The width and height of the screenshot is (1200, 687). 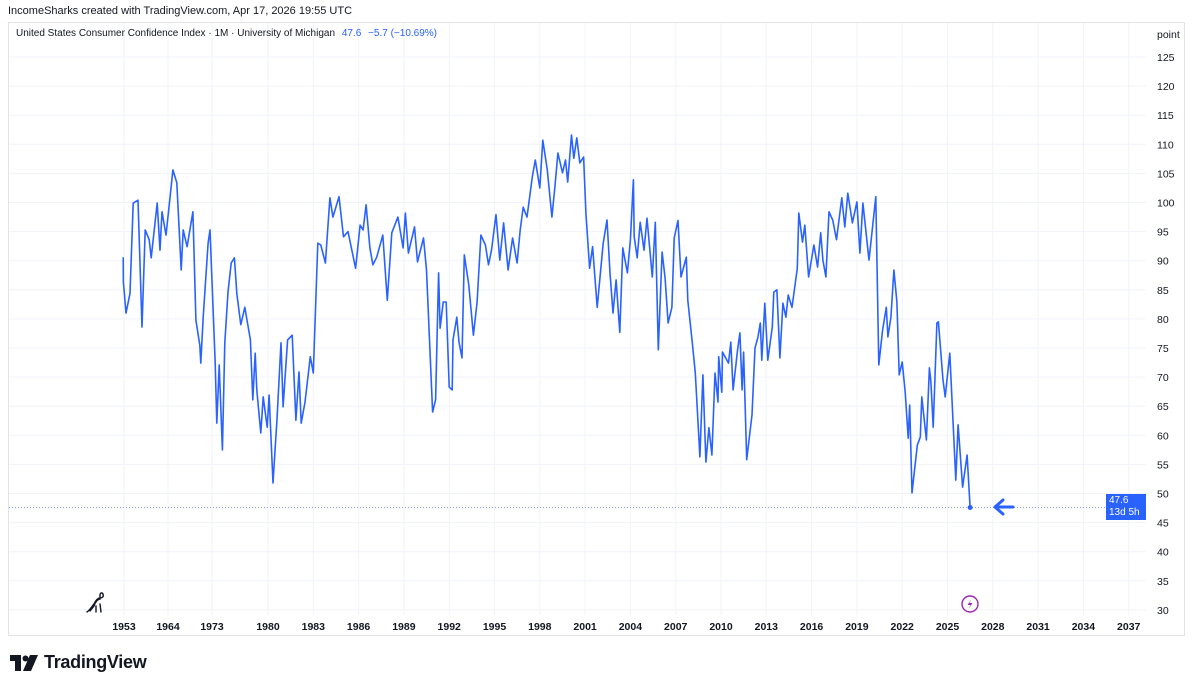 I want to click on x-tick-label: 2013, so click(x=767, y=627).